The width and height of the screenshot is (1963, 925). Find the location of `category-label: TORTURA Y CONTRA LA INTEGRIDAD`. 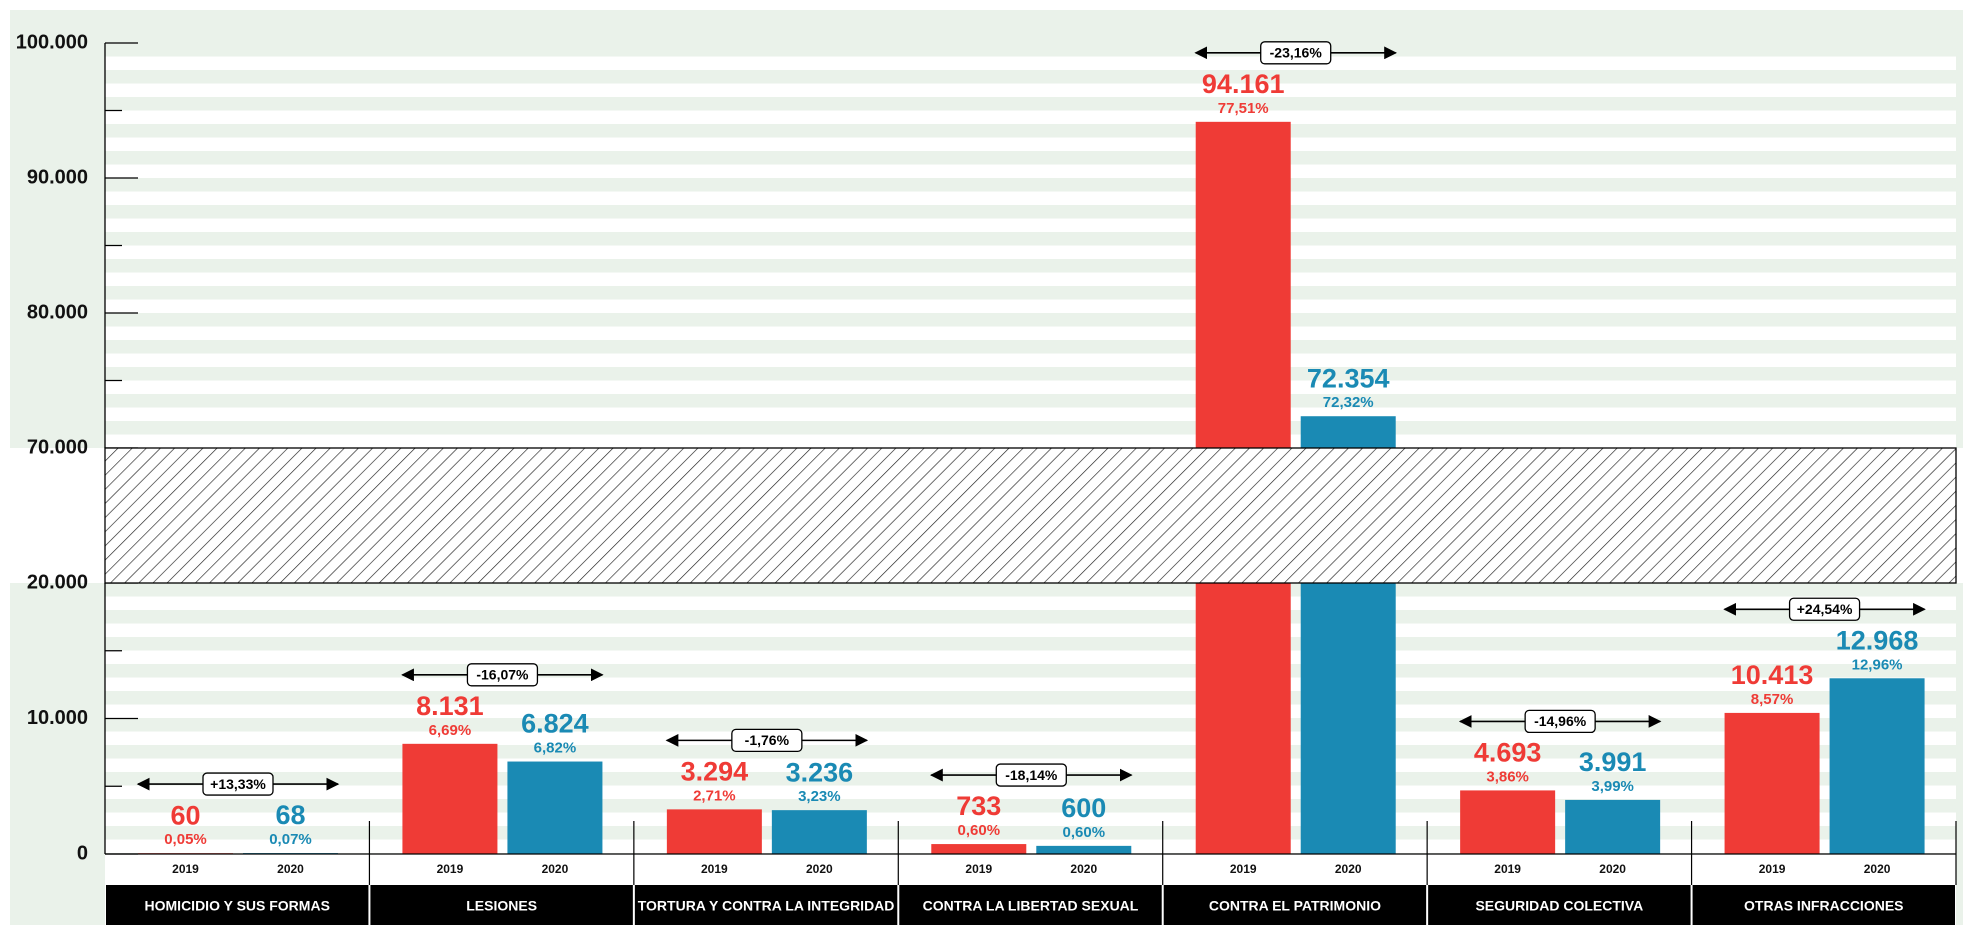

category-label: TORTURA Y CONTRA LA INTEGRIDAD is located at coordinates (766, 906).